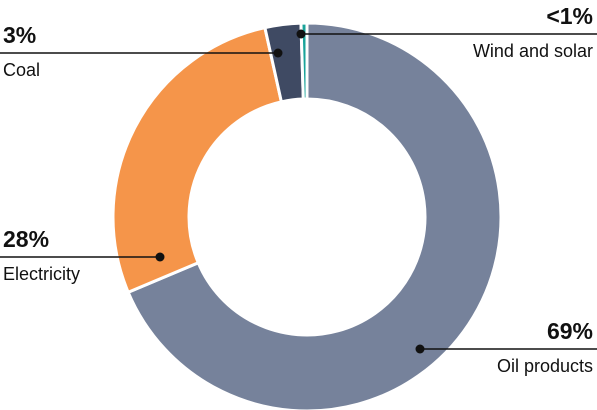  I want to click on category-label: Coal, so click(21, 70).